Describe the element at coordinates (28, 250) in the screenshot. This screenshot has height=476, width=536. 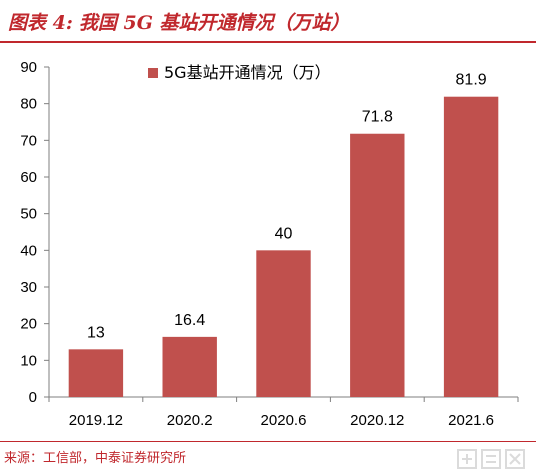
I see `y-tick-label: 40` at that location.